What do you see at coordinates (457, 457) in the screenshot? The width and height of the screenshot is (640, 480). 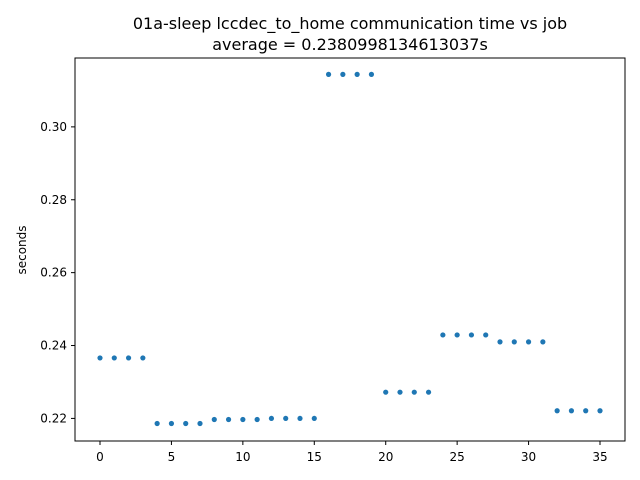 I see `x-tick-label: 25` at bounding box center [457, 457].